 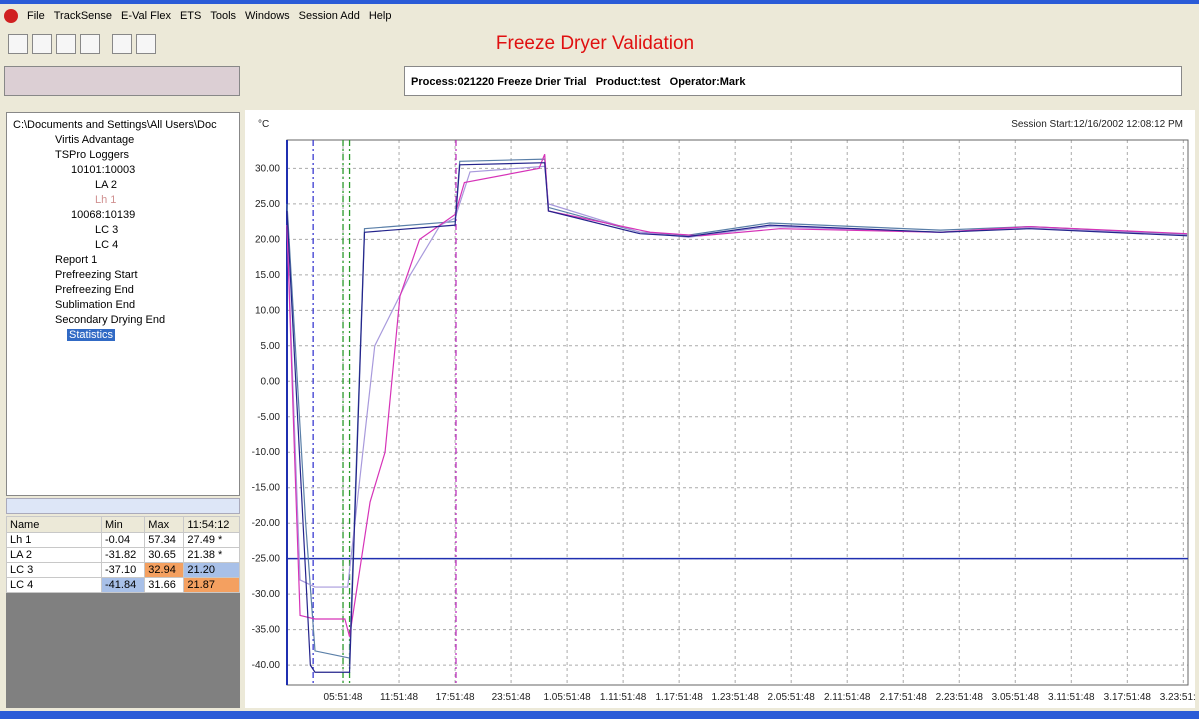 What do you see at coordinates (567, 697) in the screenshot?
I see `x-tick-label: 1.05:51:48` at bounding box center [567, 697].